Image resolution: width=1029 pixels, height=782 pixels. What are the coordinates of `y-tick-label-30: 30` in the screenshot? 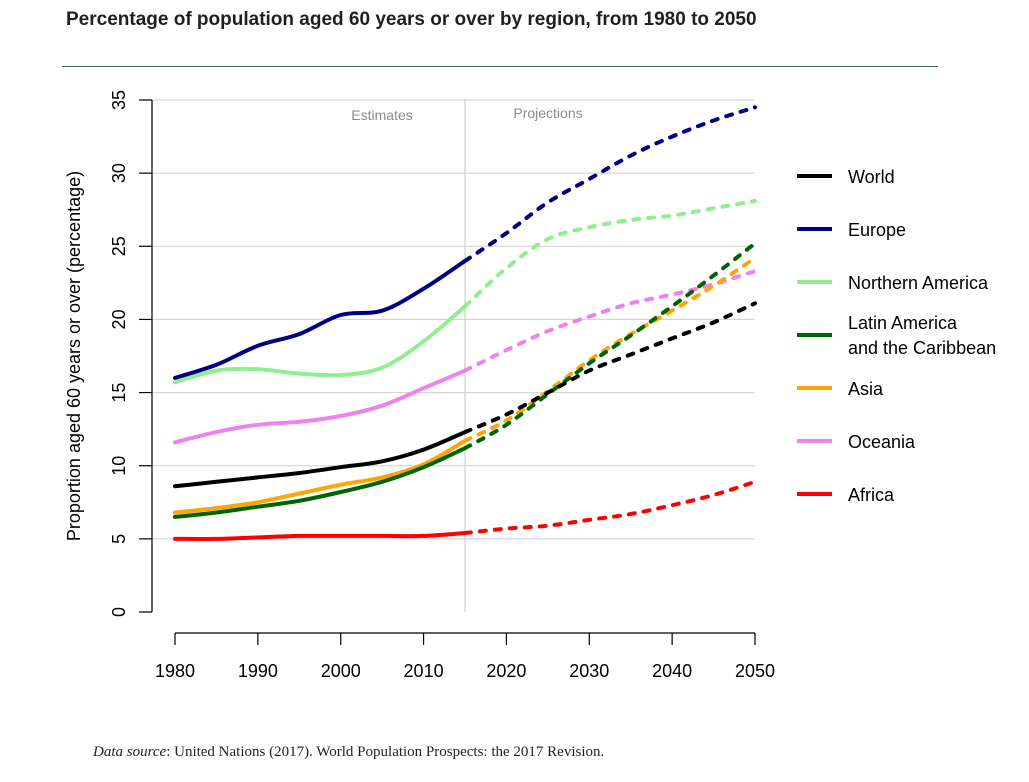 It's located at (119, 173).